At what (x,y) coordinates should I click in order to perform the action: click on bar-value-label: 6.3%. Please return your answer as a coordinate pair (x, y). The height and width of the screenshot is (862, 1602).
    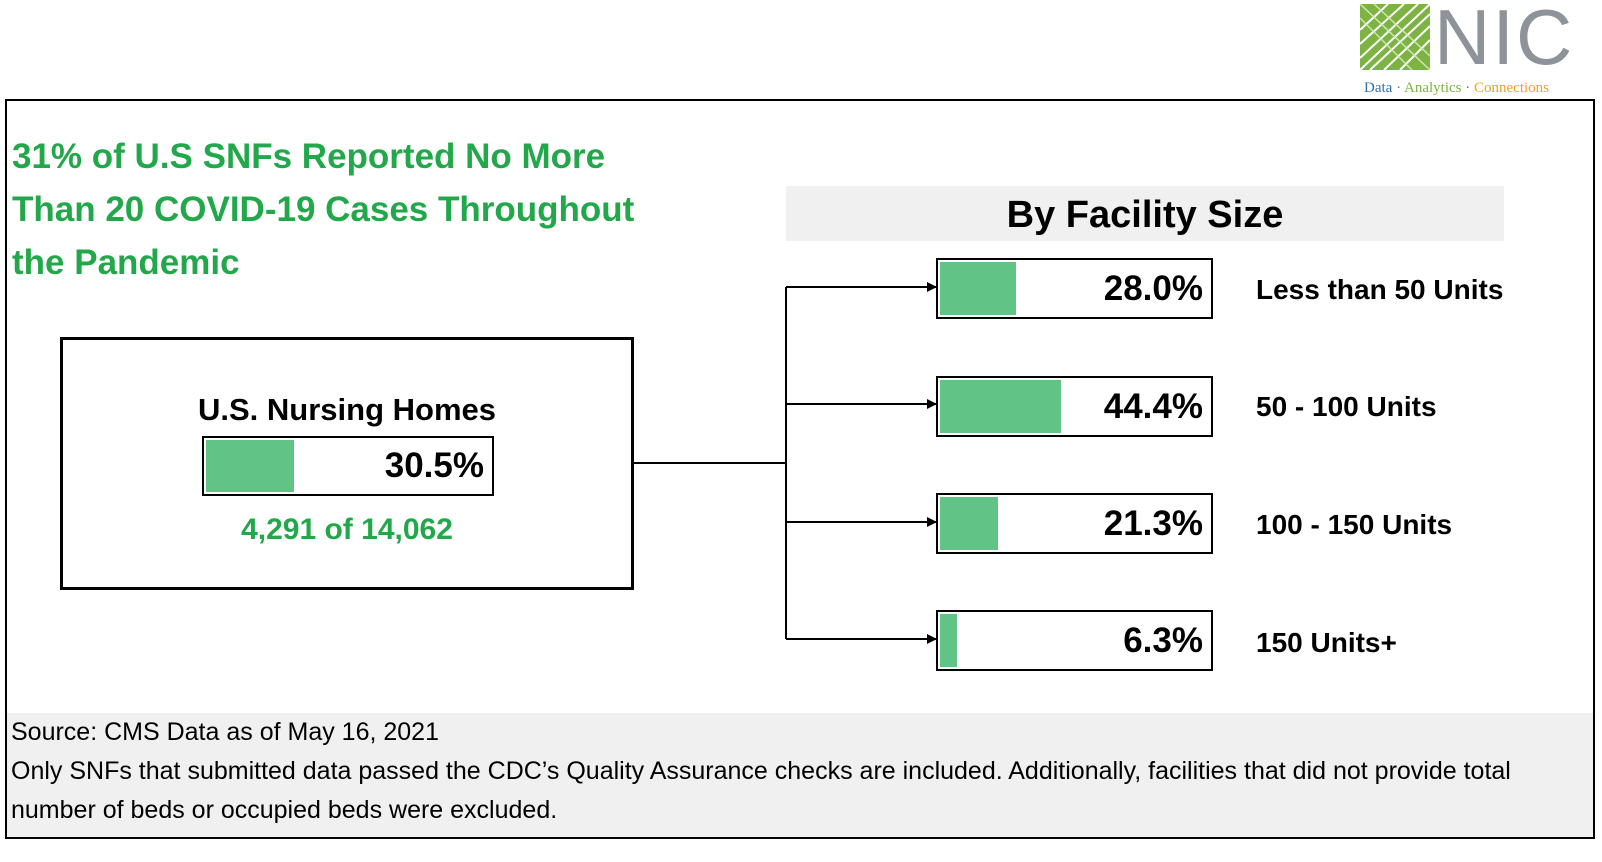
    Looking at the image, I should click on (1163, 640).